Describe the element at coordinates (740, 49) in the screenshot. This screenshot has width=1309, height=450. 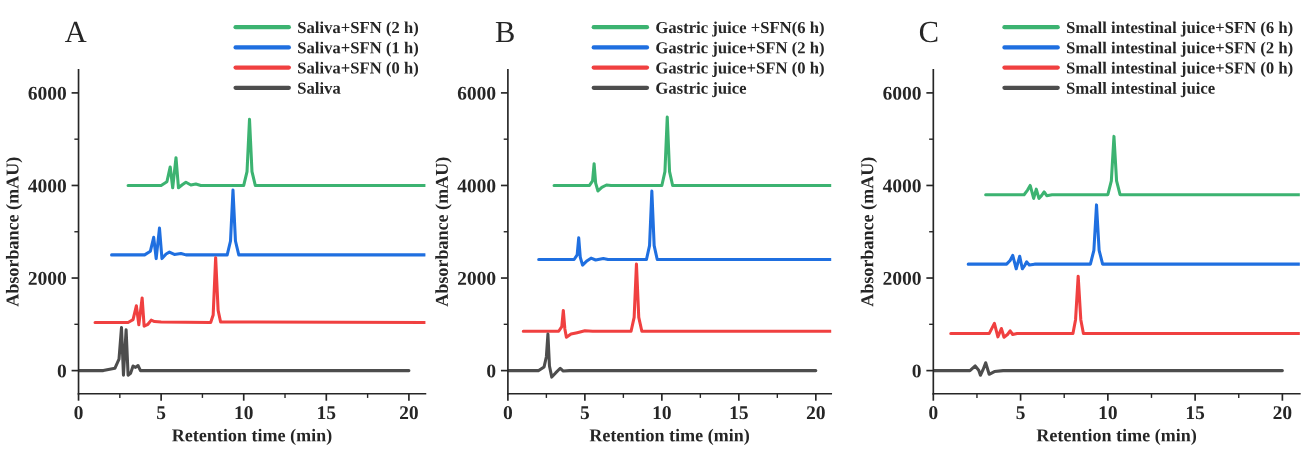
I see `legend-label: Gastric juice+SFN (2 h)` at that location.